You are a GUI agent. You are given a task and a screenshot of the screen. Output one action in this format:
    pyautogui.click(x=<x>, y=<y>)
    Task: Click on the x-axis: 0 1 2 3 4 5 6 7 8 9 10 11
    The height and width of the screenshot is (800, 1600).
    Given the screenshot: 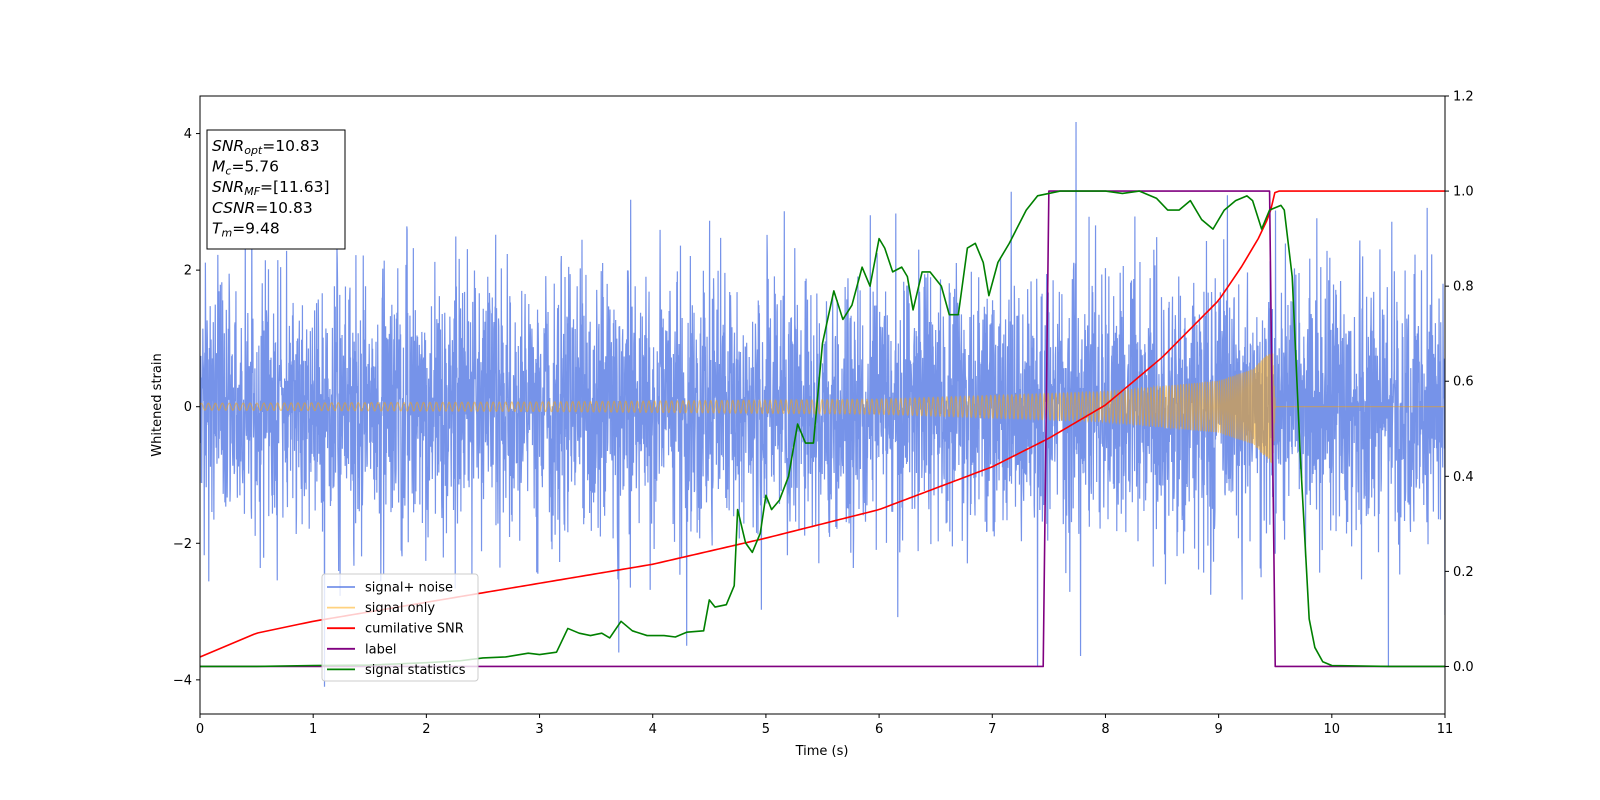 What is the action you would take?
    pyautogui.click(x=824, y=725)
    